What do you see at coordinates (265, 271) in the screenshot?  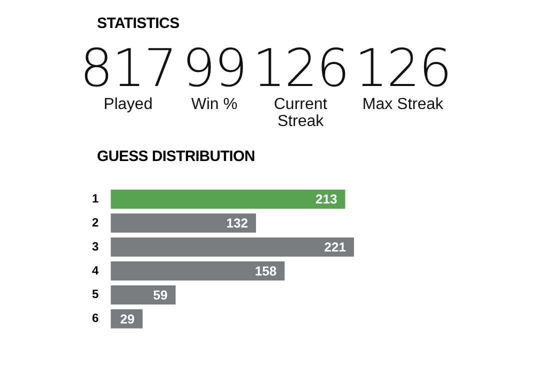 I see `data-label: 158` at bounding box center [265, 271].